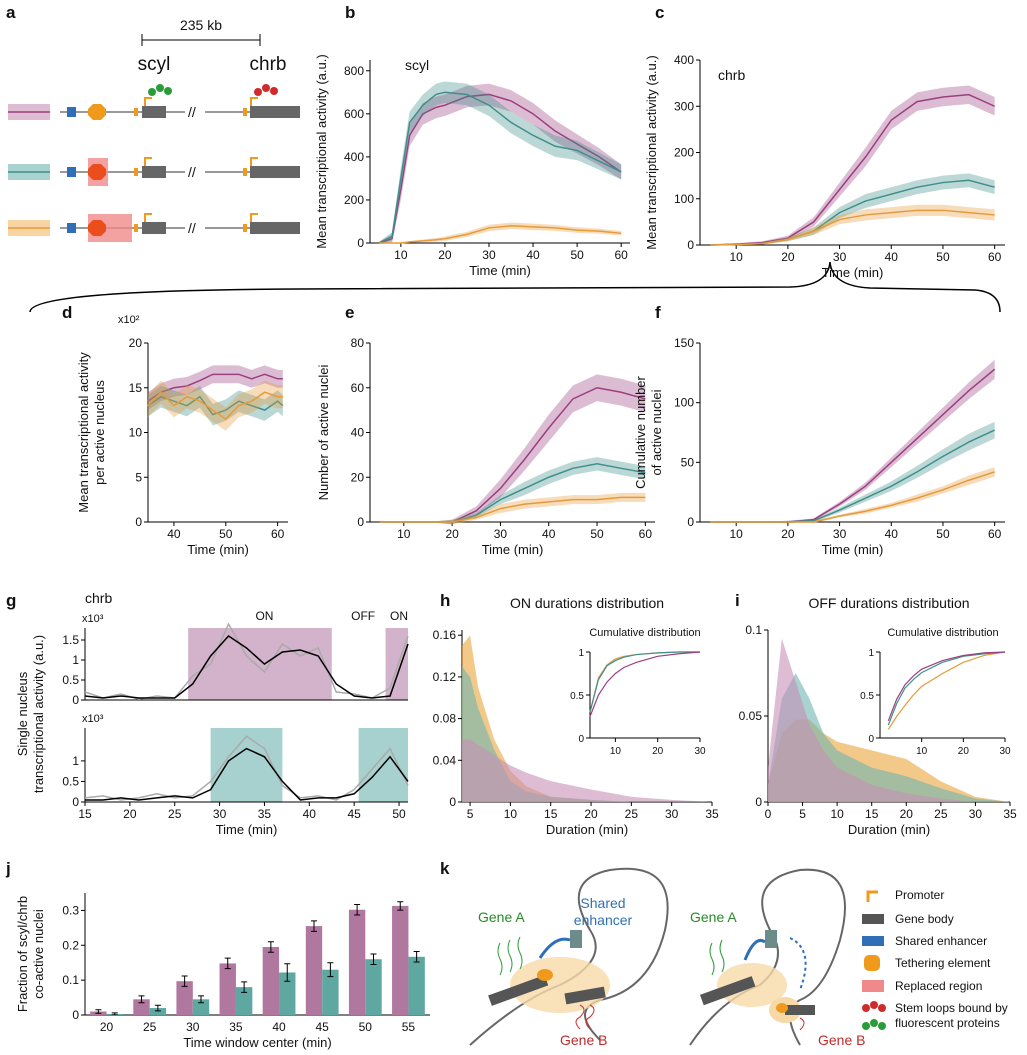 The width and height of the screenshot is (1027, 1055). I want to click on y-axis-label: Fraction of scyl/chrb, so click(22, 954).